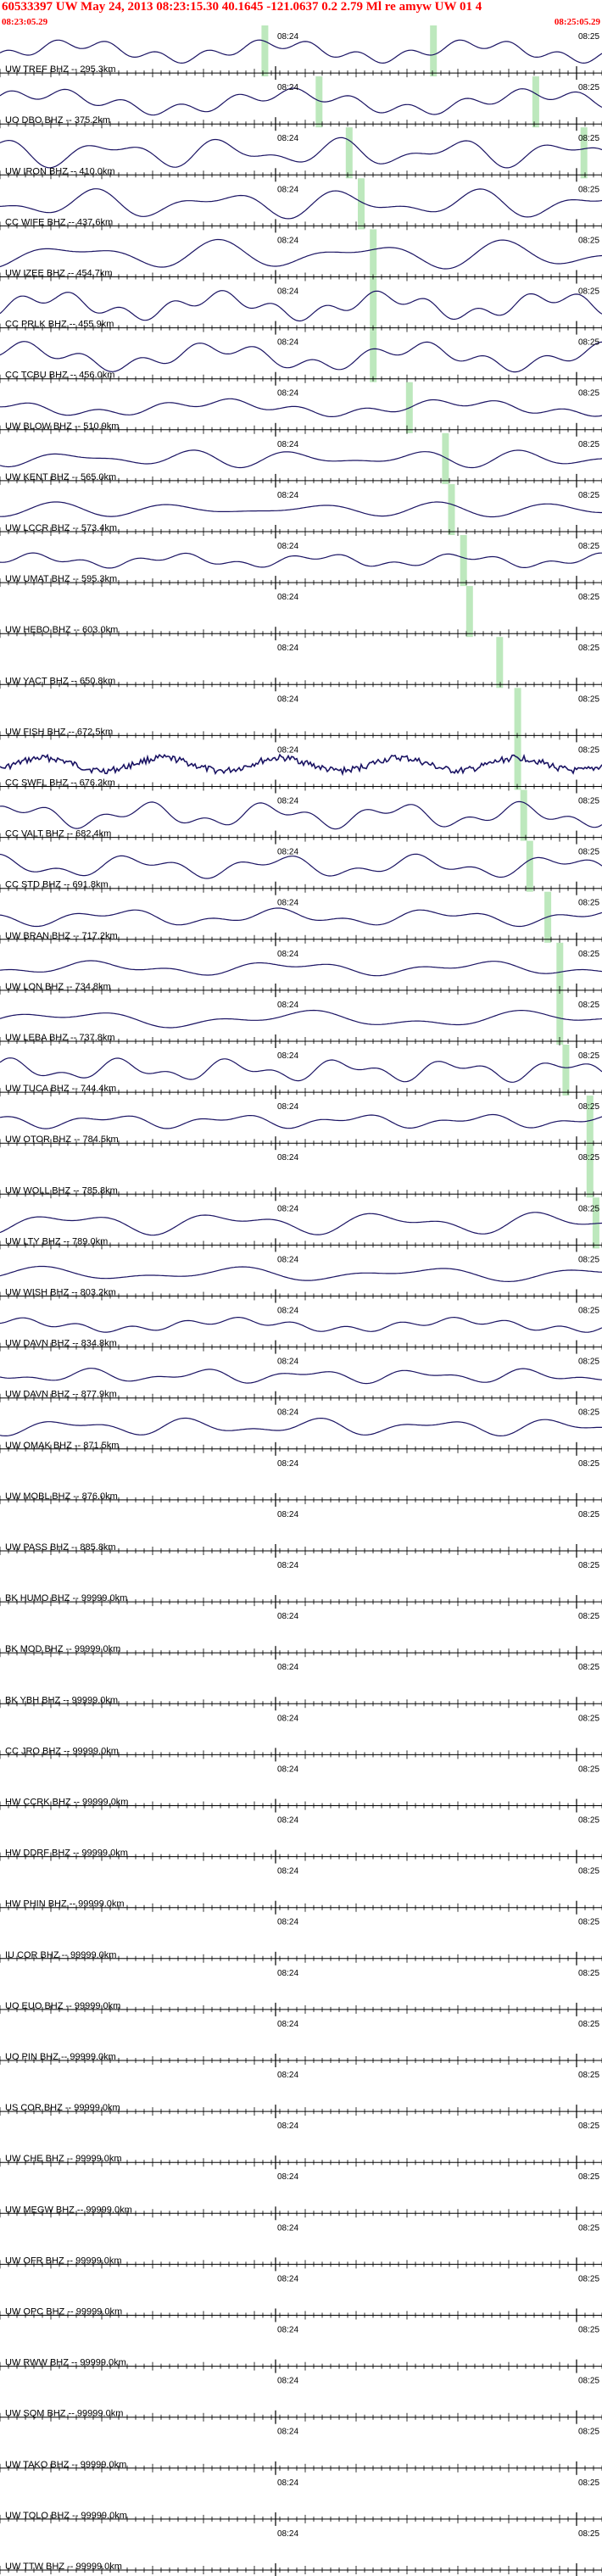  I want to click on station-label: UW IZEE BHZ -- 454.7km, so click(59, 274).